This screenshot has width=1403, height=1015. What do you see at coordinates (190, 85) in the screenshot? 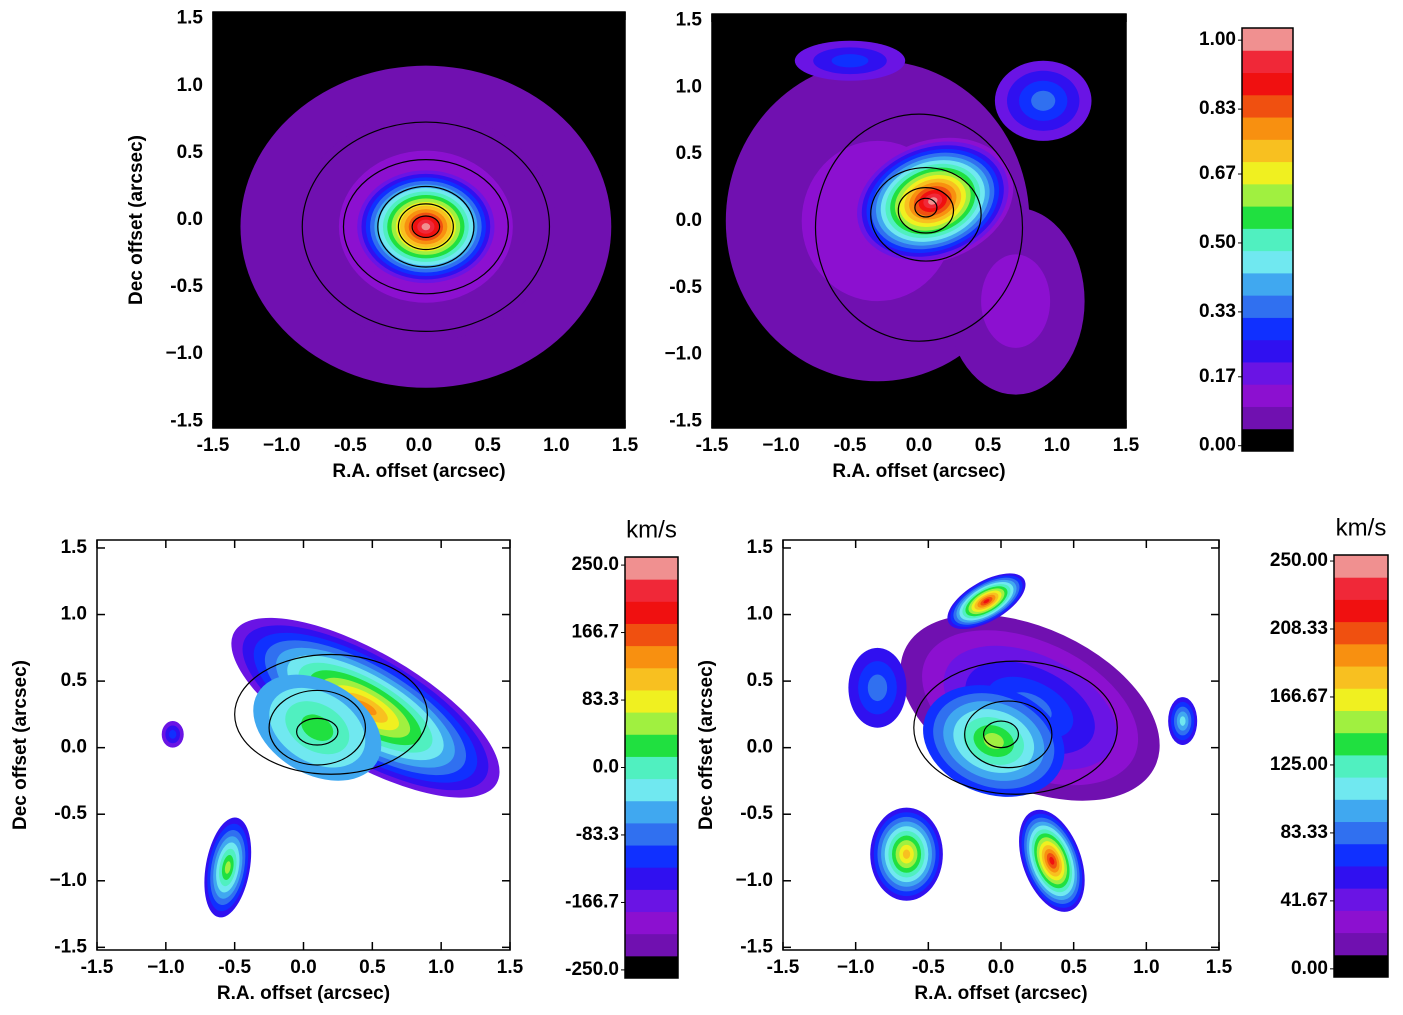
I see `y-tick-label: 1.0` at bounding box center [190, 85].